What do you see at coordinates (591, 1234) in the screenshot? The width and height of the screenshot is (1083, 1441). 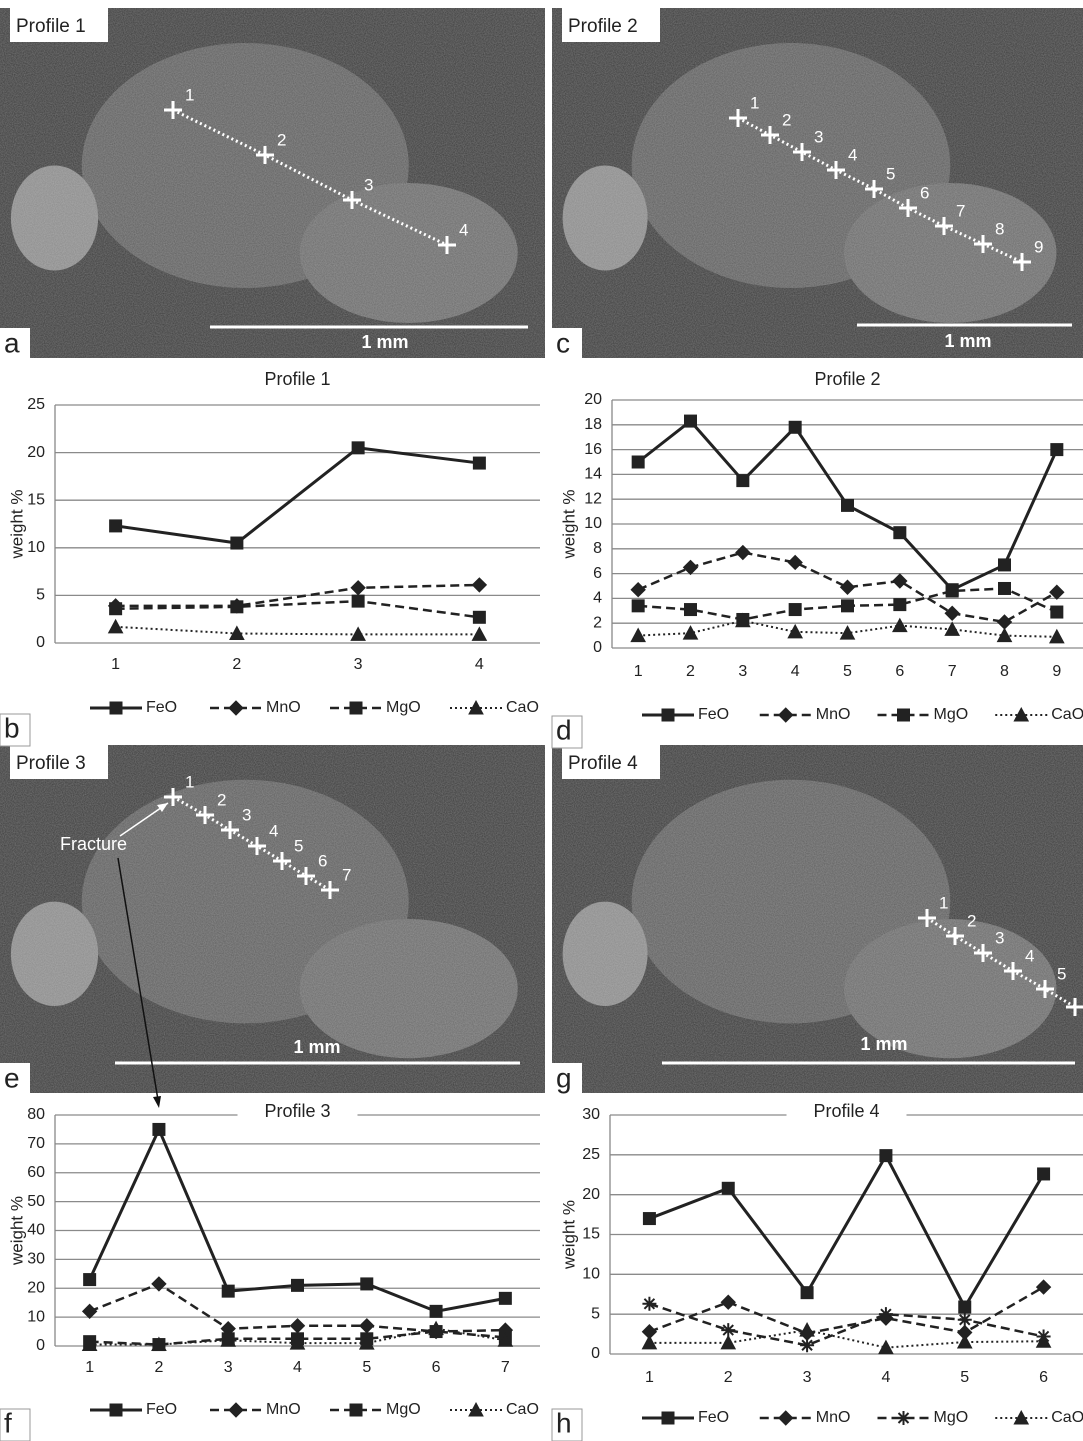 I see `y-tick-label: 15` at bounding box center [591, 1234].